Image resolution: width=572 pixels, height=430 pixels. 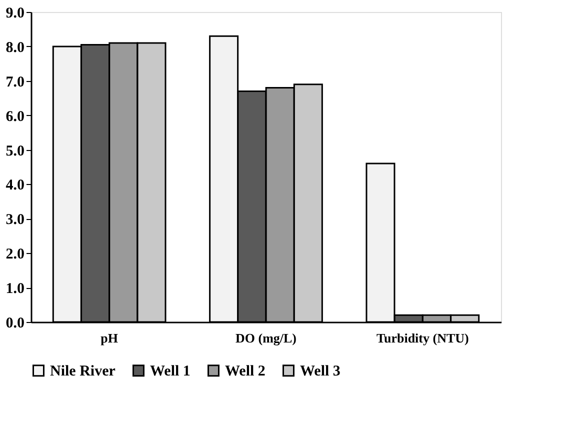 What do you see at coordinates (15, 186) in the screenshot?
I see `y-tick-label: 4.0` at bounding box center [15, 186].